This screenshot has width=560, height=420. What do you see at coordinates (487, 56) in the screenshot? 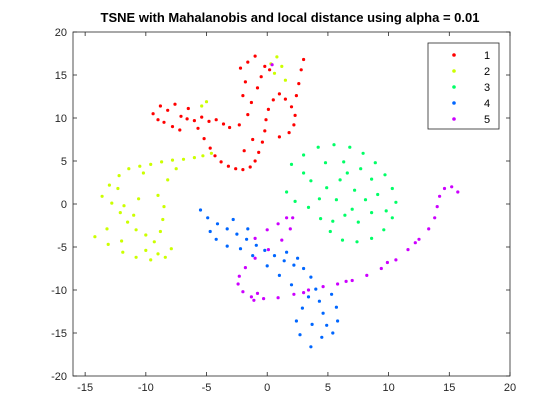
I see `legend-label: 1` at bounding box center [487, 56].